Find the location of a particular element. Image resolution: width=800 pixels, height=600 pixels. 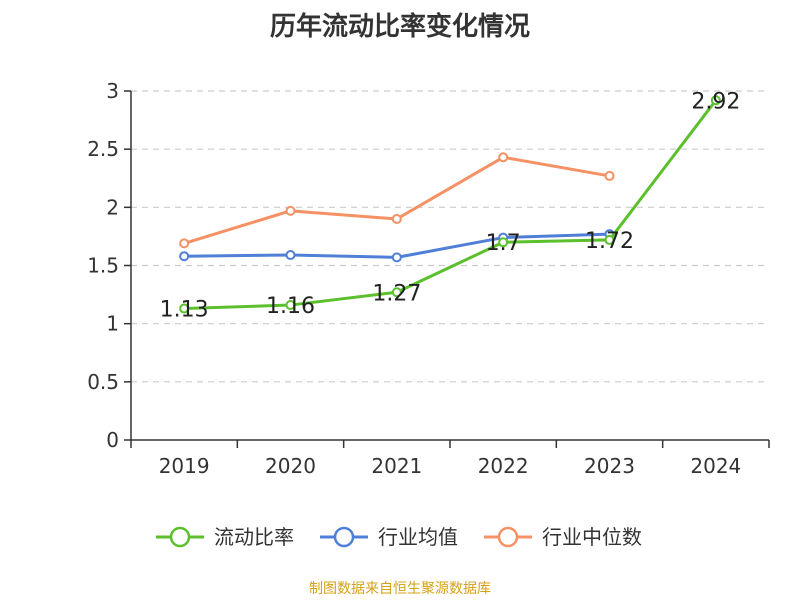

data-label: 1.27 is located at coordinates (396, 293).